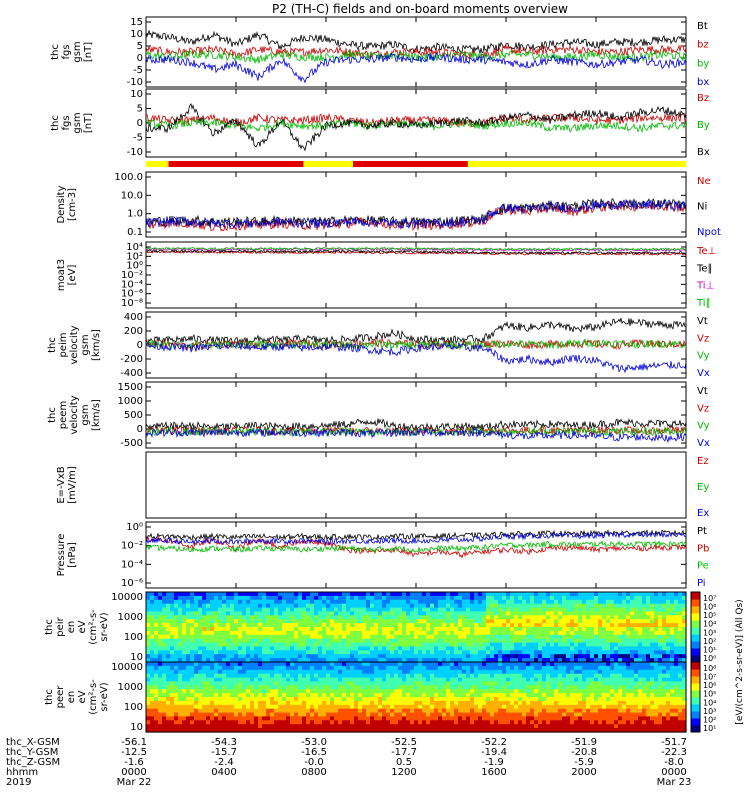 Image resolution: width=750 pixels, height=800 pixels. I want to click on legend-Bx: Bx, so click(703, 152).